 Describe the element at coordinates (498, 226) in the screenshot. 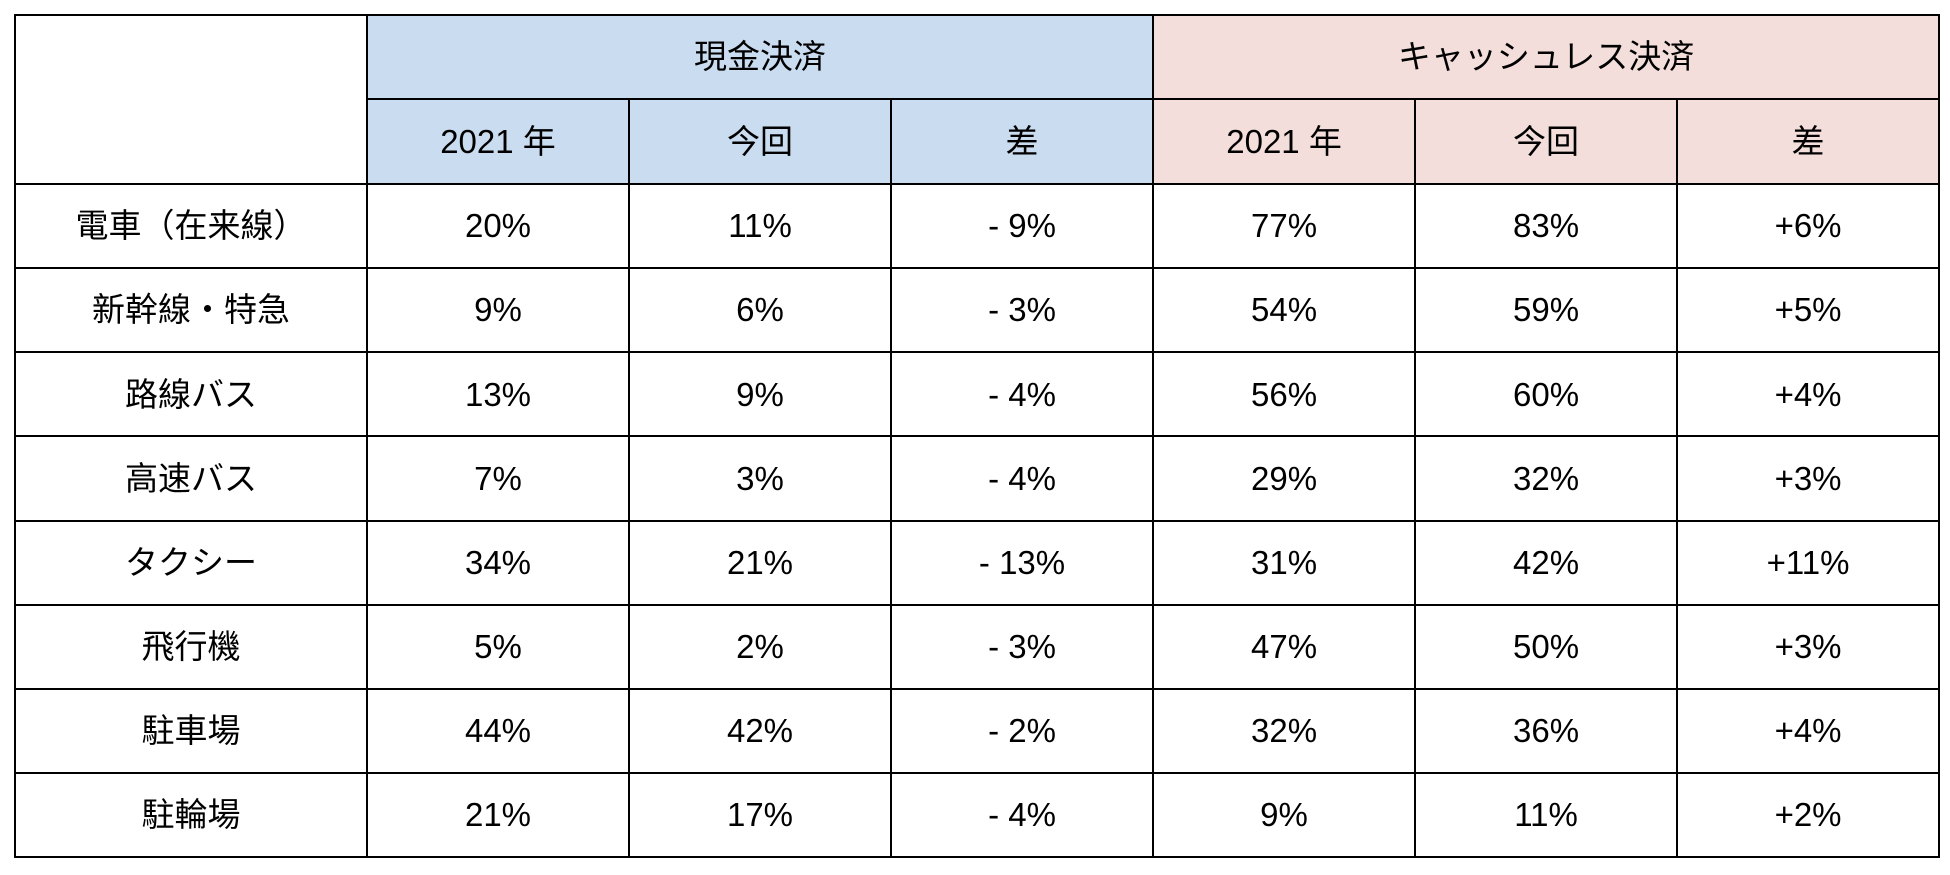

I see `cell-cash-2021: 20%` at that location.